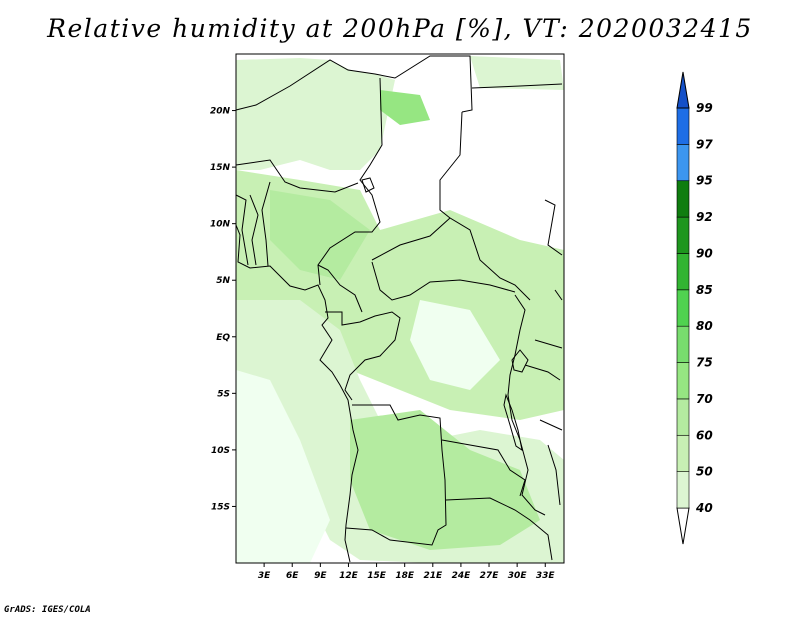  I want to click on colorbar-label: 80, so click(704, 326).